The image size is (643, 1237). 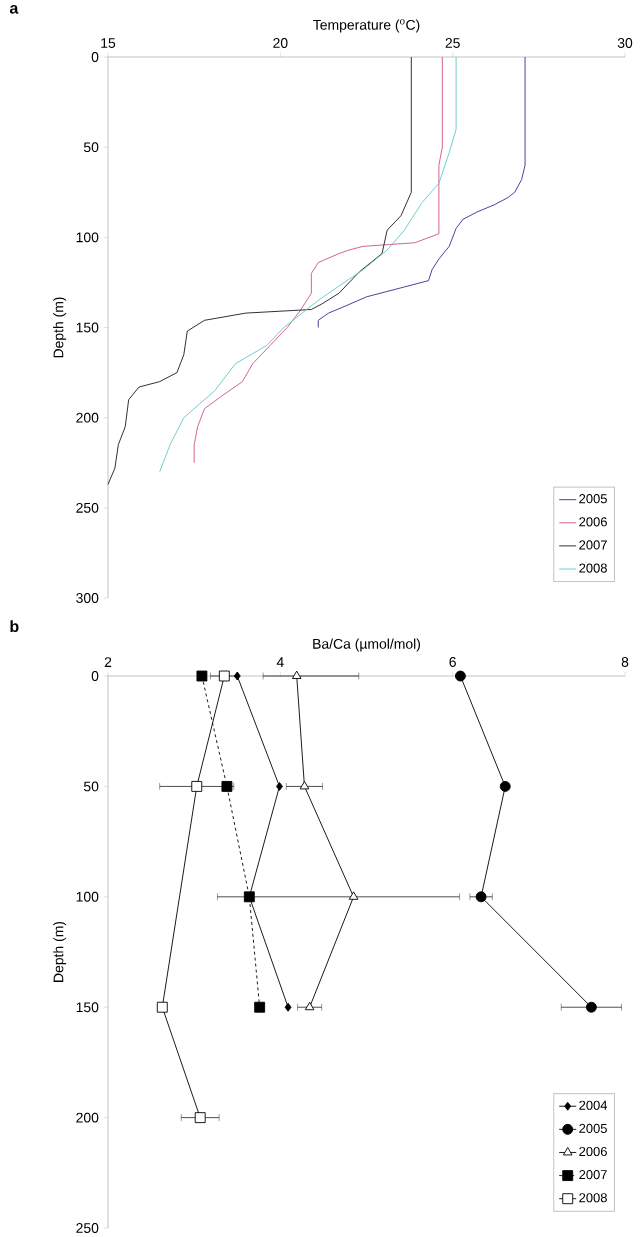 What do you see at coordinates (87, 598) in the screenshot?
I see `y-tick-label: 300` at bounding box center [87, 598].